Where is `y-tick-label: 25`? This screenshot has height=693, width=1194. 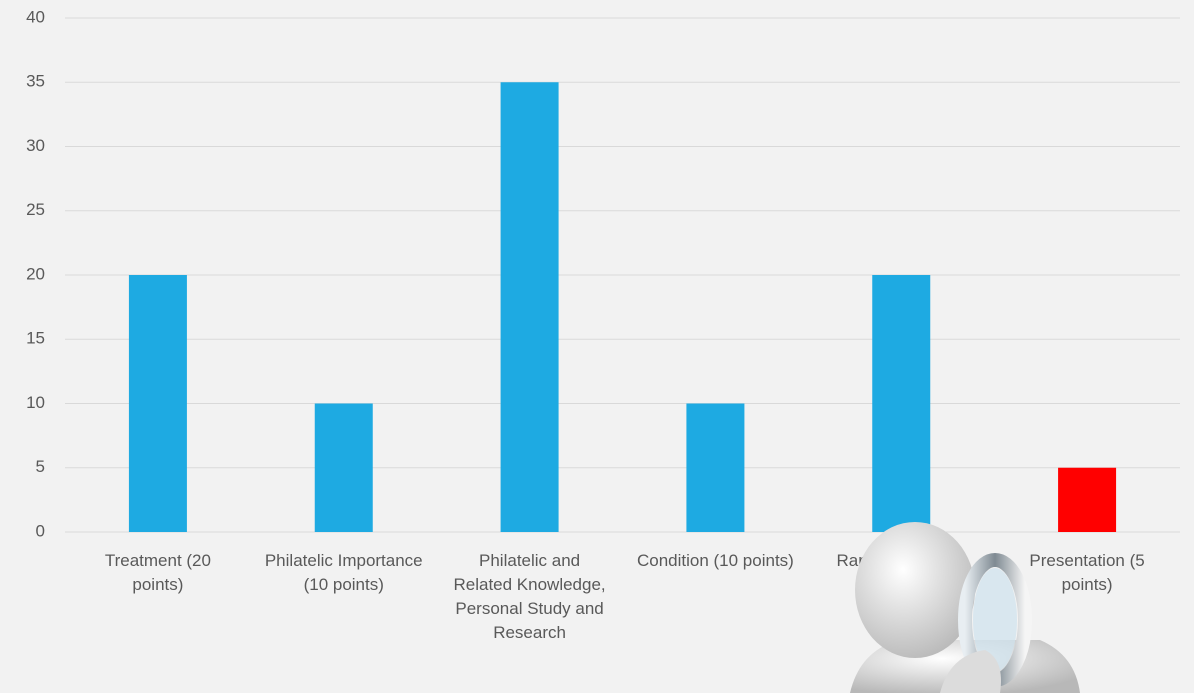
y-tick-label: 25 is located at coordinates (35, 209).